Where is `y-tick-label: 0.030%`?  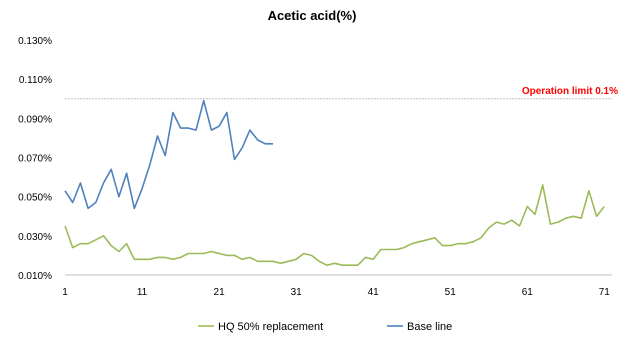
y-tick-label: 0.030% is located at coordinates (35, 237).